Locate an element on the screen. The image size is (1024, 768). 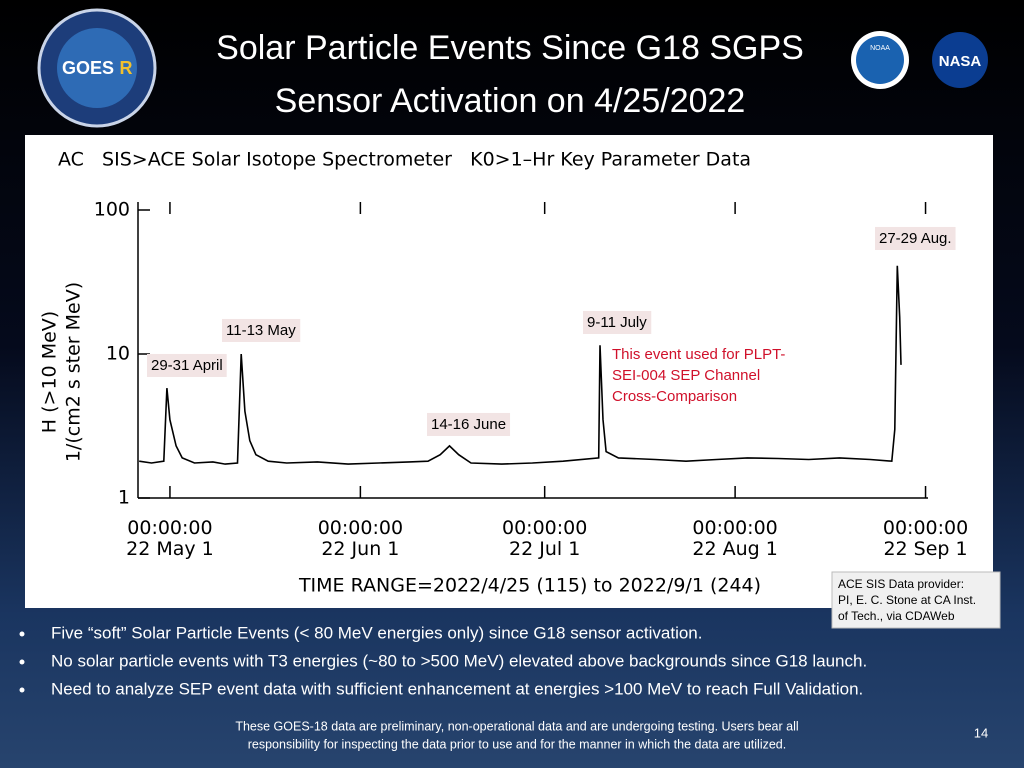
logo-text: GOES is located at coordinates (88, 68).